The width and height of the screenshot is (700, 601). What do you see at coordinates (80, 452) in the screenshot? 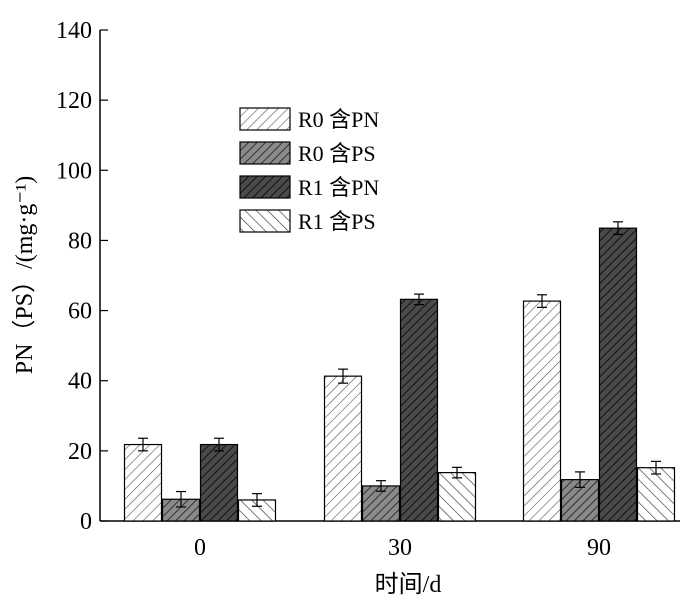
I see `y-tick-label: 20` at bounding box center [80, 452].